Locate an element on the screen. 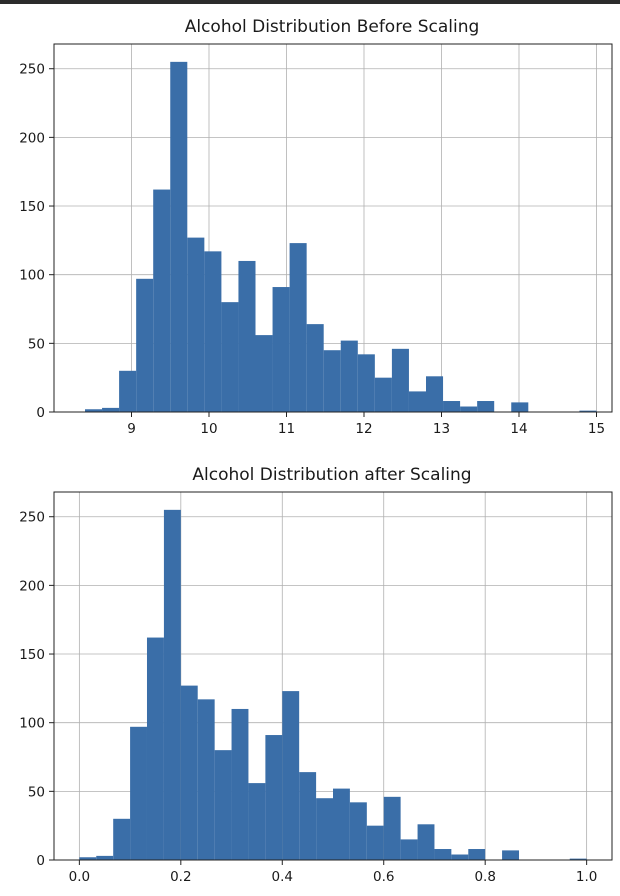  x-tick-label: 0.8 is located at coordinates (484, 877).